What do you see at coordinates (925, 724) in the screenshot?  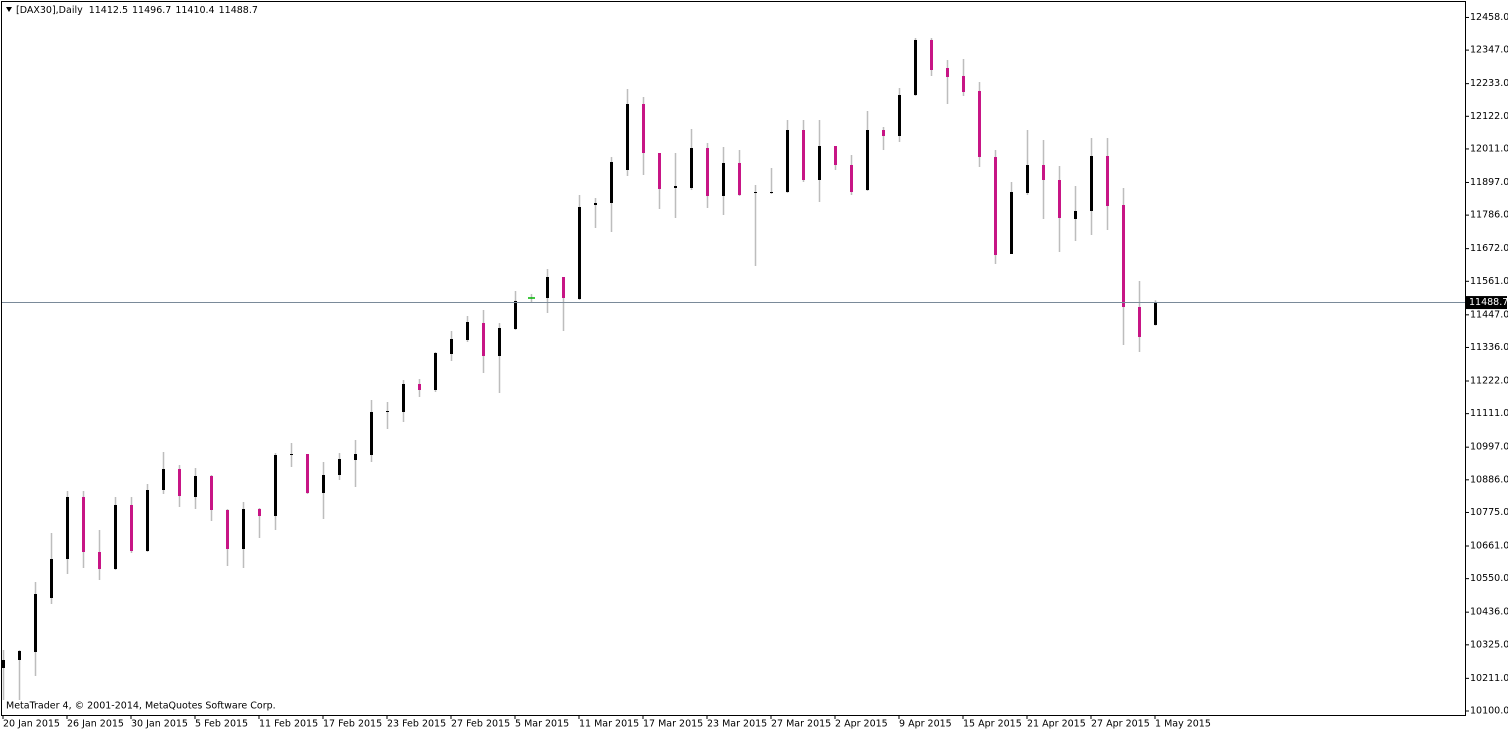 I see `x-tick-label: 9 Apr 2015` at bounding box center [925, 724].